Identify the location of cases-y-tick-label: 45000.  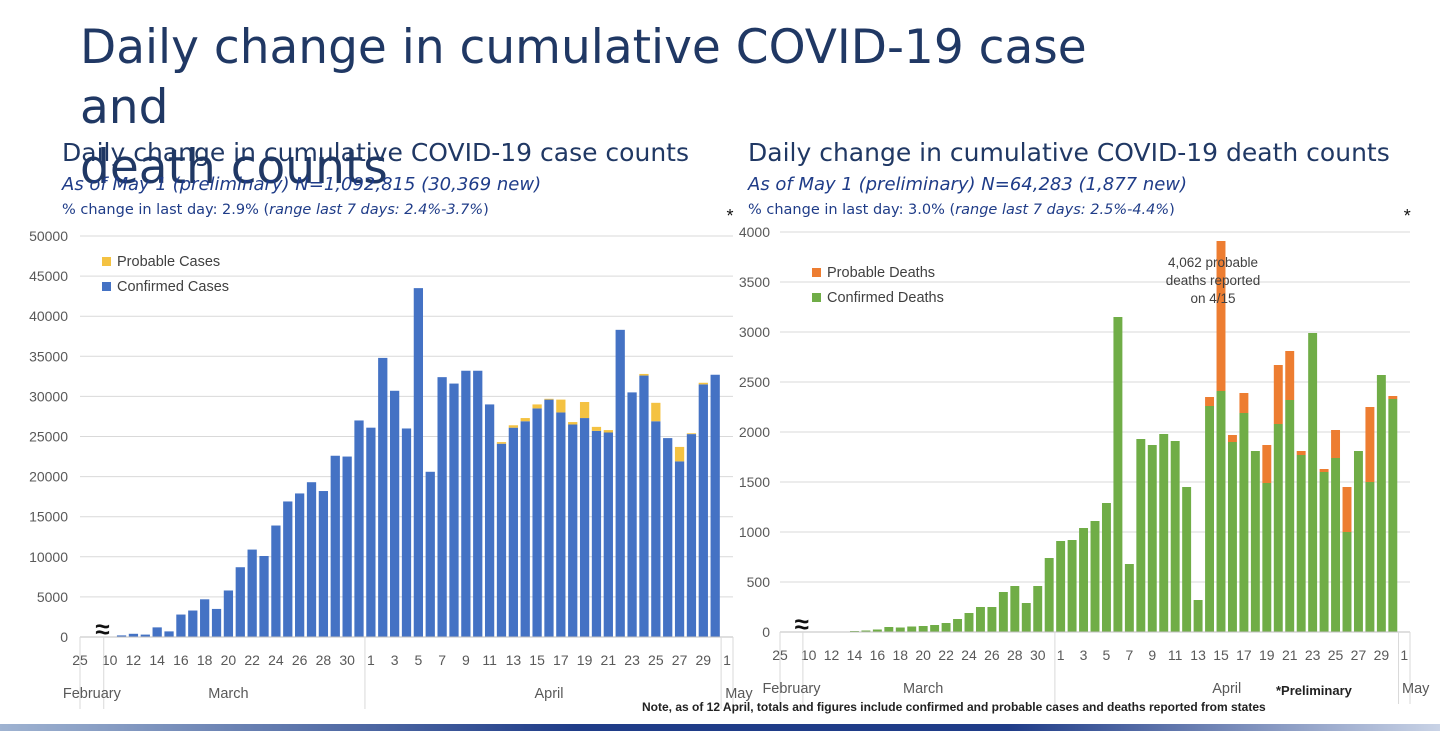
(48, 276).